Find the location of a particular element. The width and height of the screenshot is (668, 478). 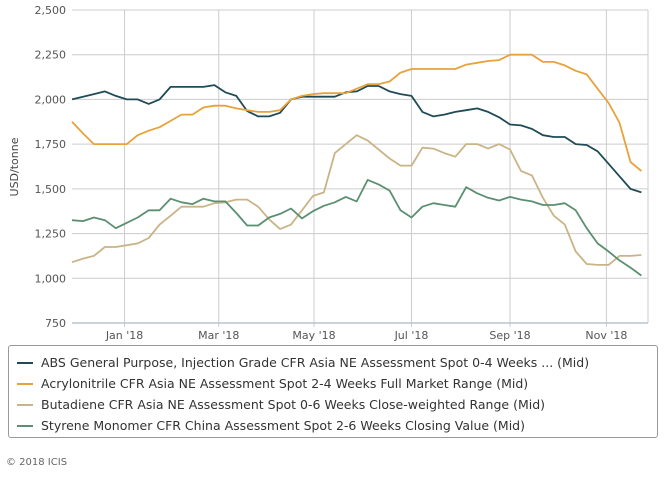

y-tick-label: 2,250 is located at coordinates (51, 55).